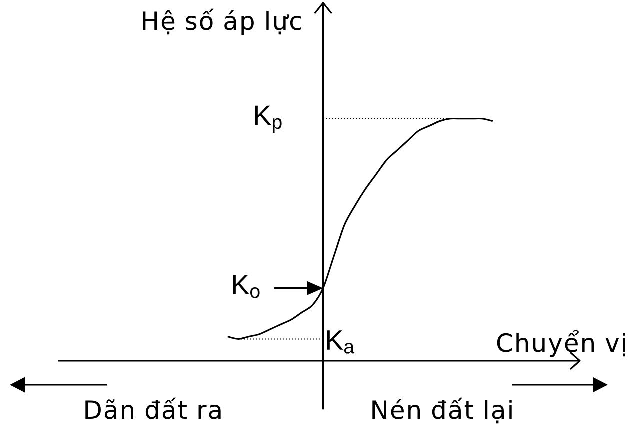 The width and height of the screenshot is (630, 428). What do you see at coordinates (561, 344) in the screenshot?
I see `x-axis-title: Chuyển vị` at bounding box center [561, 344].